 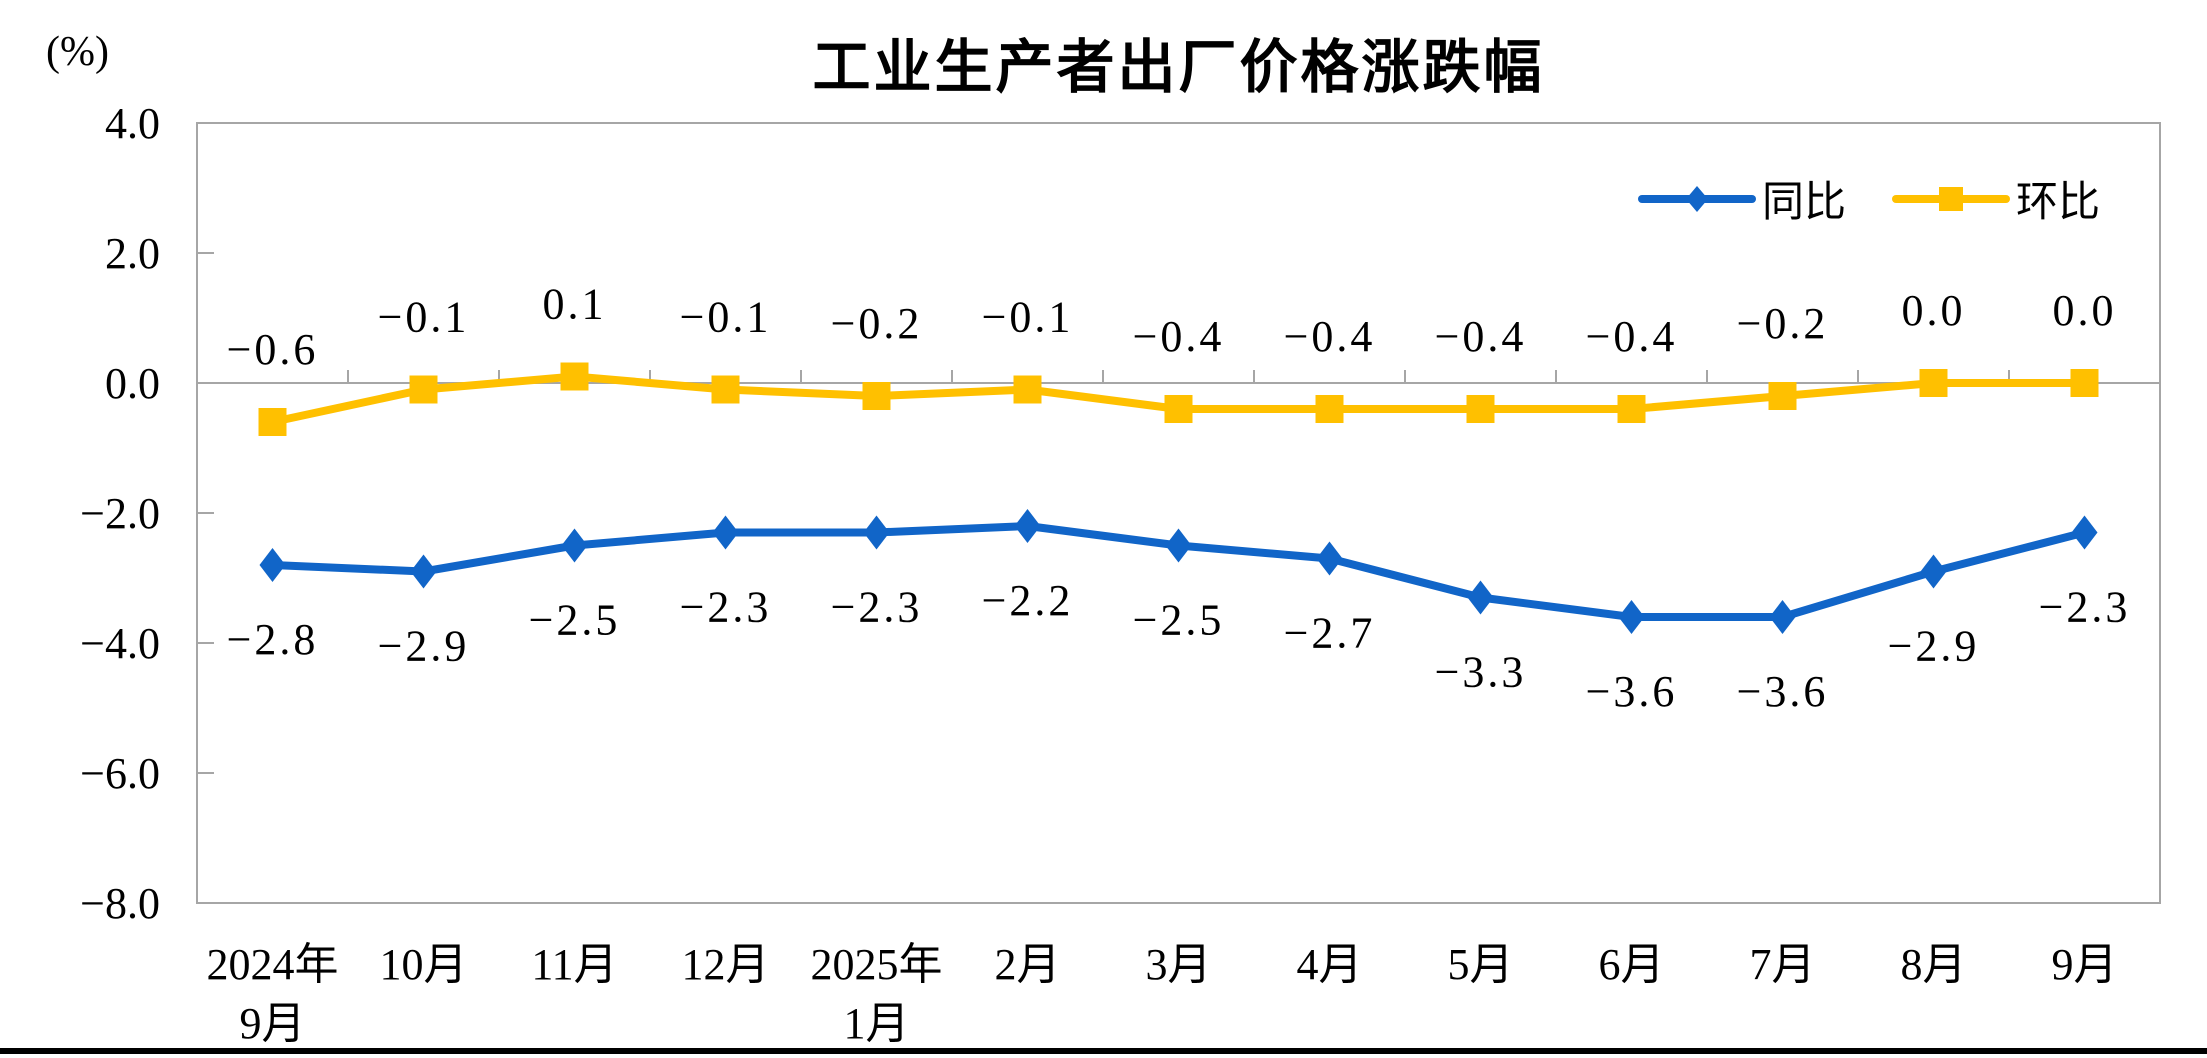 I want to click on legend-item-yoy: 同比, so click(x=1742, y=198).